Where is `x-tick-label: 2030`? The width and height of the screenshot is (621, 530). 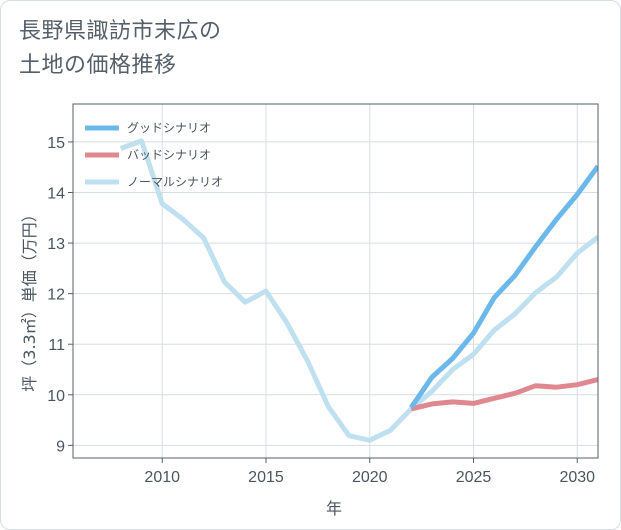
x-tick-label: 2030 is located at coordinates (577, 477).